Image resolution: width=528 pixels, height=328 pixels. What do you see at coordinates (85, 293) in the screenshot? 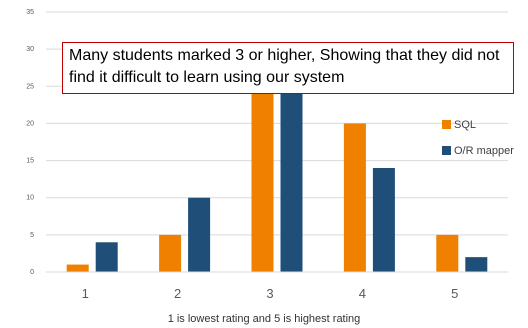
I see `x-tick-label: 1` at bounding box center [85, 293].